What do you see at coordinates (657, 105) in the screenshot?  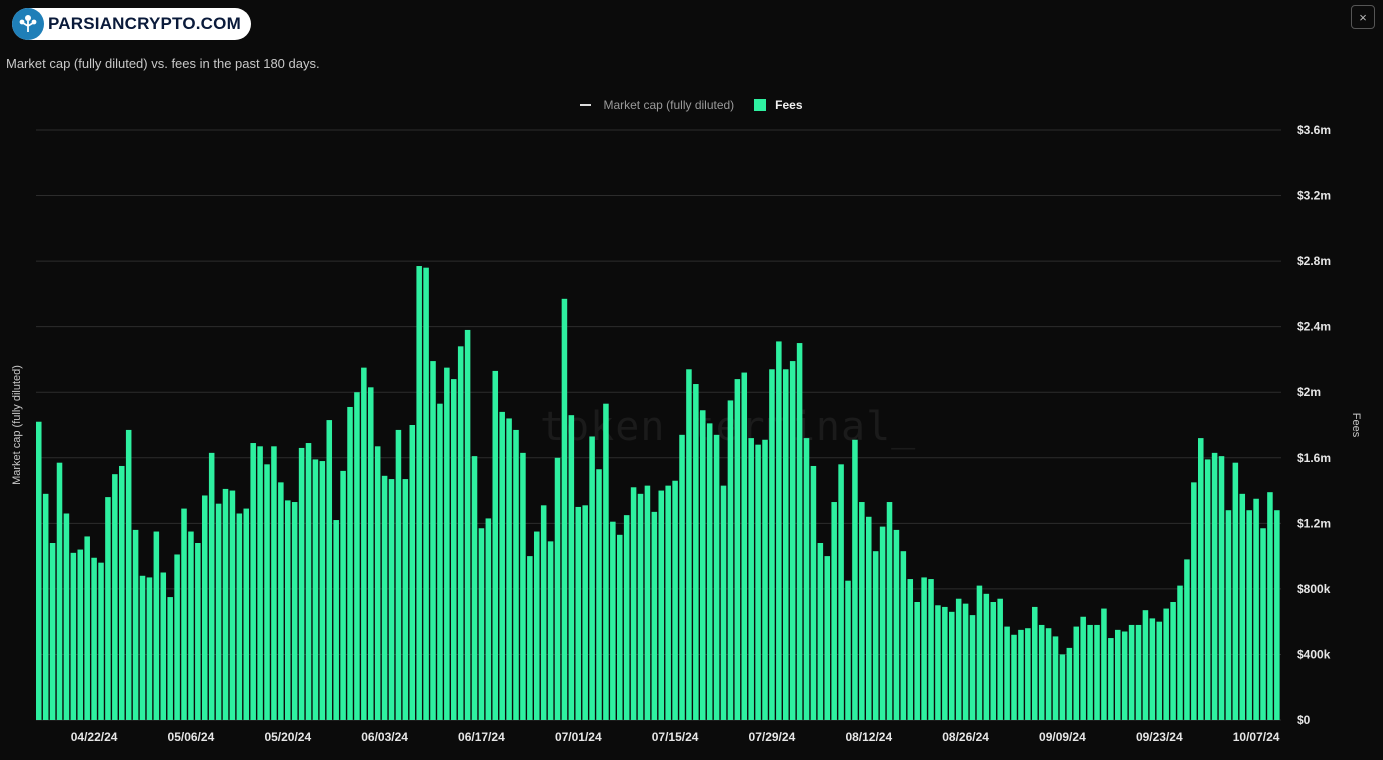 I see `legend-item-market-cap: Market cap (fully diluted)` at bounding box center [657, 105].